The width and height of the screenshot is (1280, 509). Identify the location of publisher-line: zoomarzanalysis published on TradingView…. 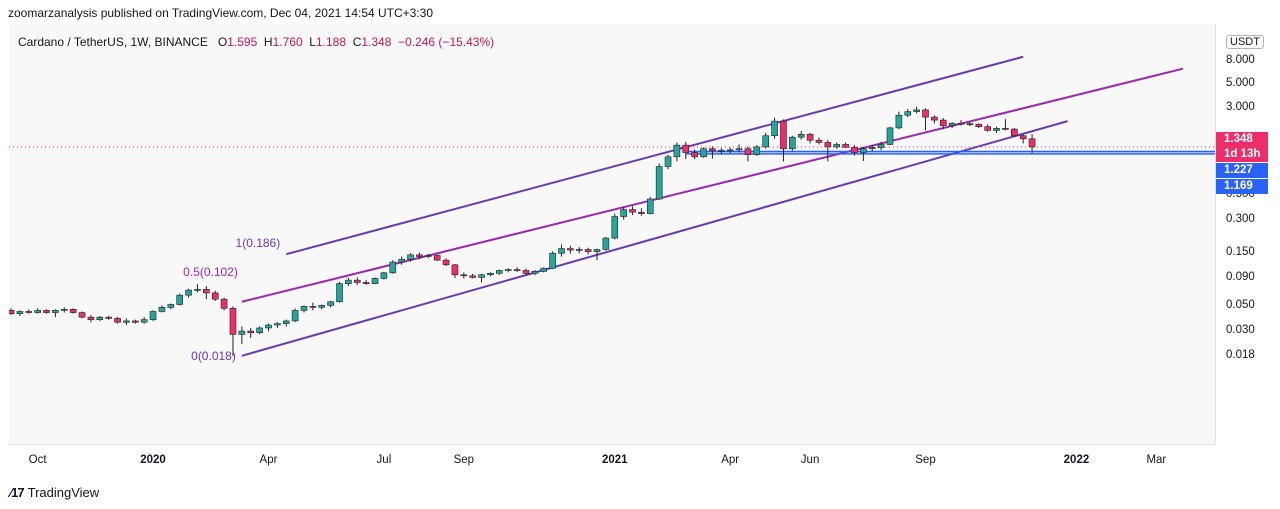
(221, 13).